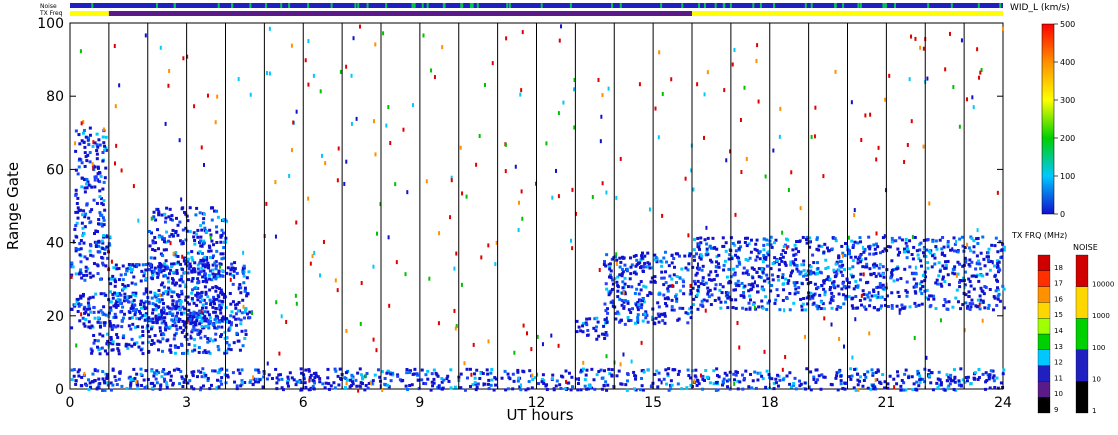 This screenshot has width=1118, height=435. Describe the element at coordinates (1056, 410) in the screenshot. I see `freq-colorbar-tick-label: 9` at that location.